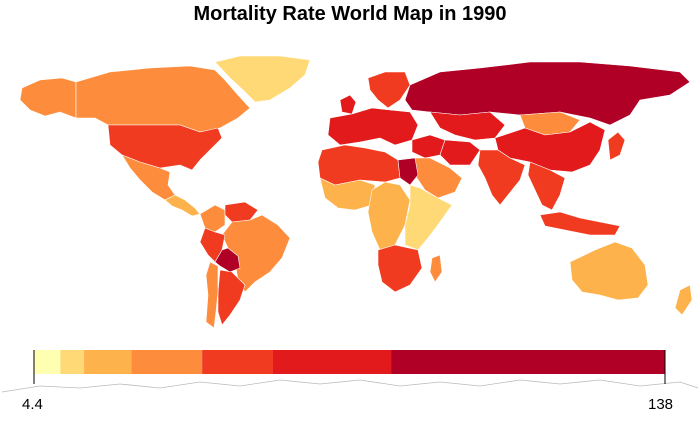 The width and height of the screenshot is (700, 432). What do you see at coordinates (227, 260) in the screenshot?
I see `region-bolivia` at bounding box center [227, 260].